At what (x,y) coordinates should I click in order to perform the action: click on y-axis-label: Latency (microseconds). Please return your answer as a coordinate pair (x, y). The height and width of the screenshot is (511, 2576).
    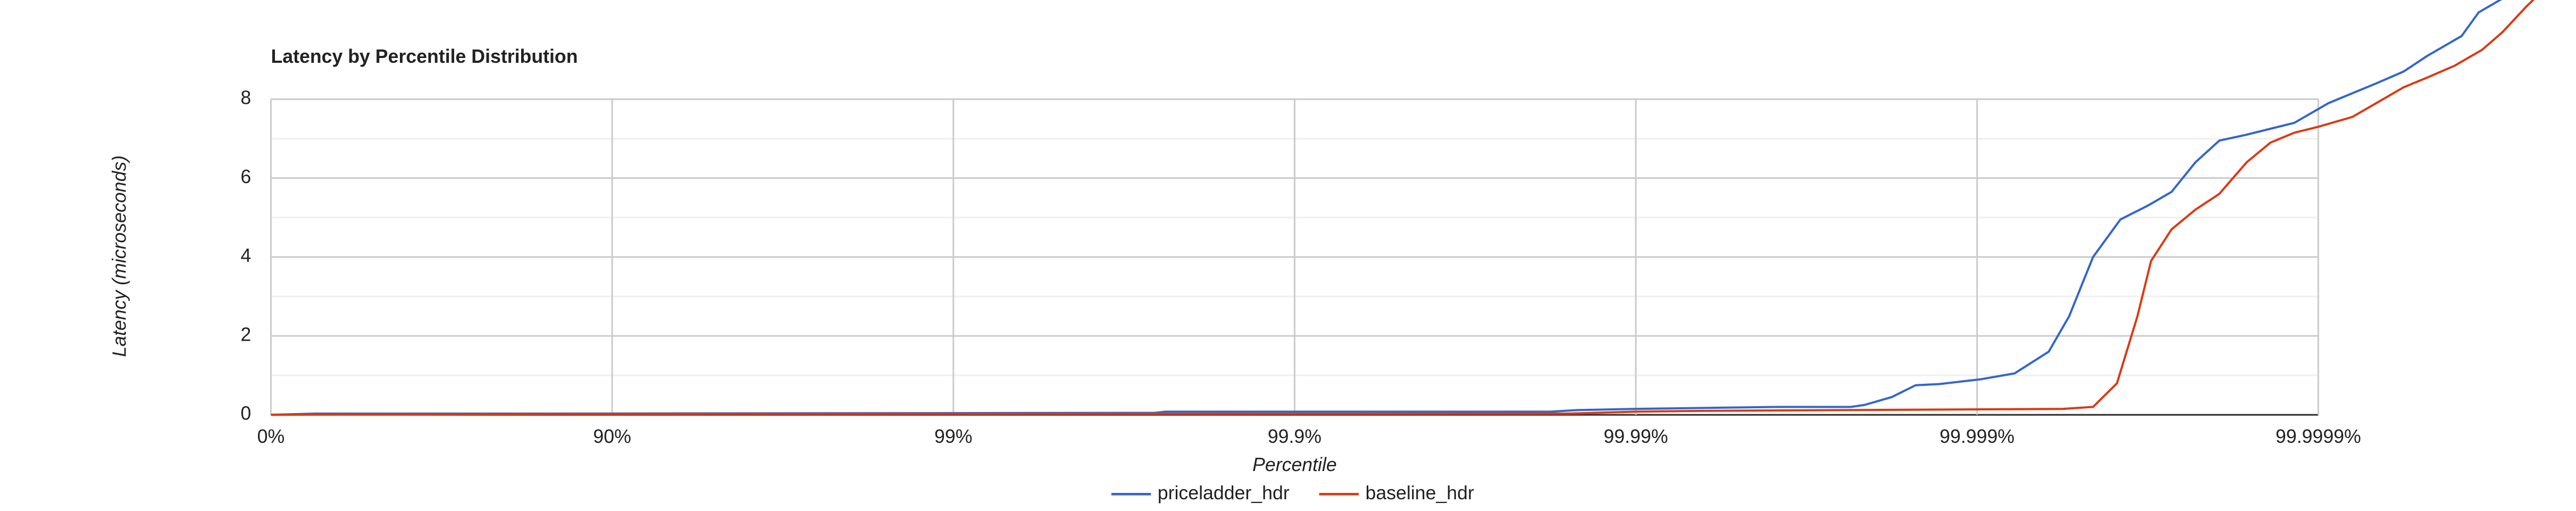
    Looking at the image, I should click on (119, 256).